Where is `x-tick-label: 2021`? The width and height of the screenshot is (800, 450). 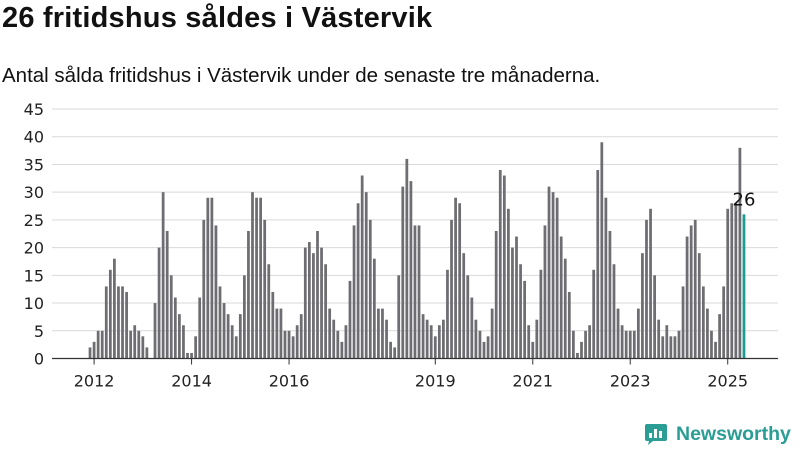
x-tick-label: 2021 is located at coordinates (532, 381).